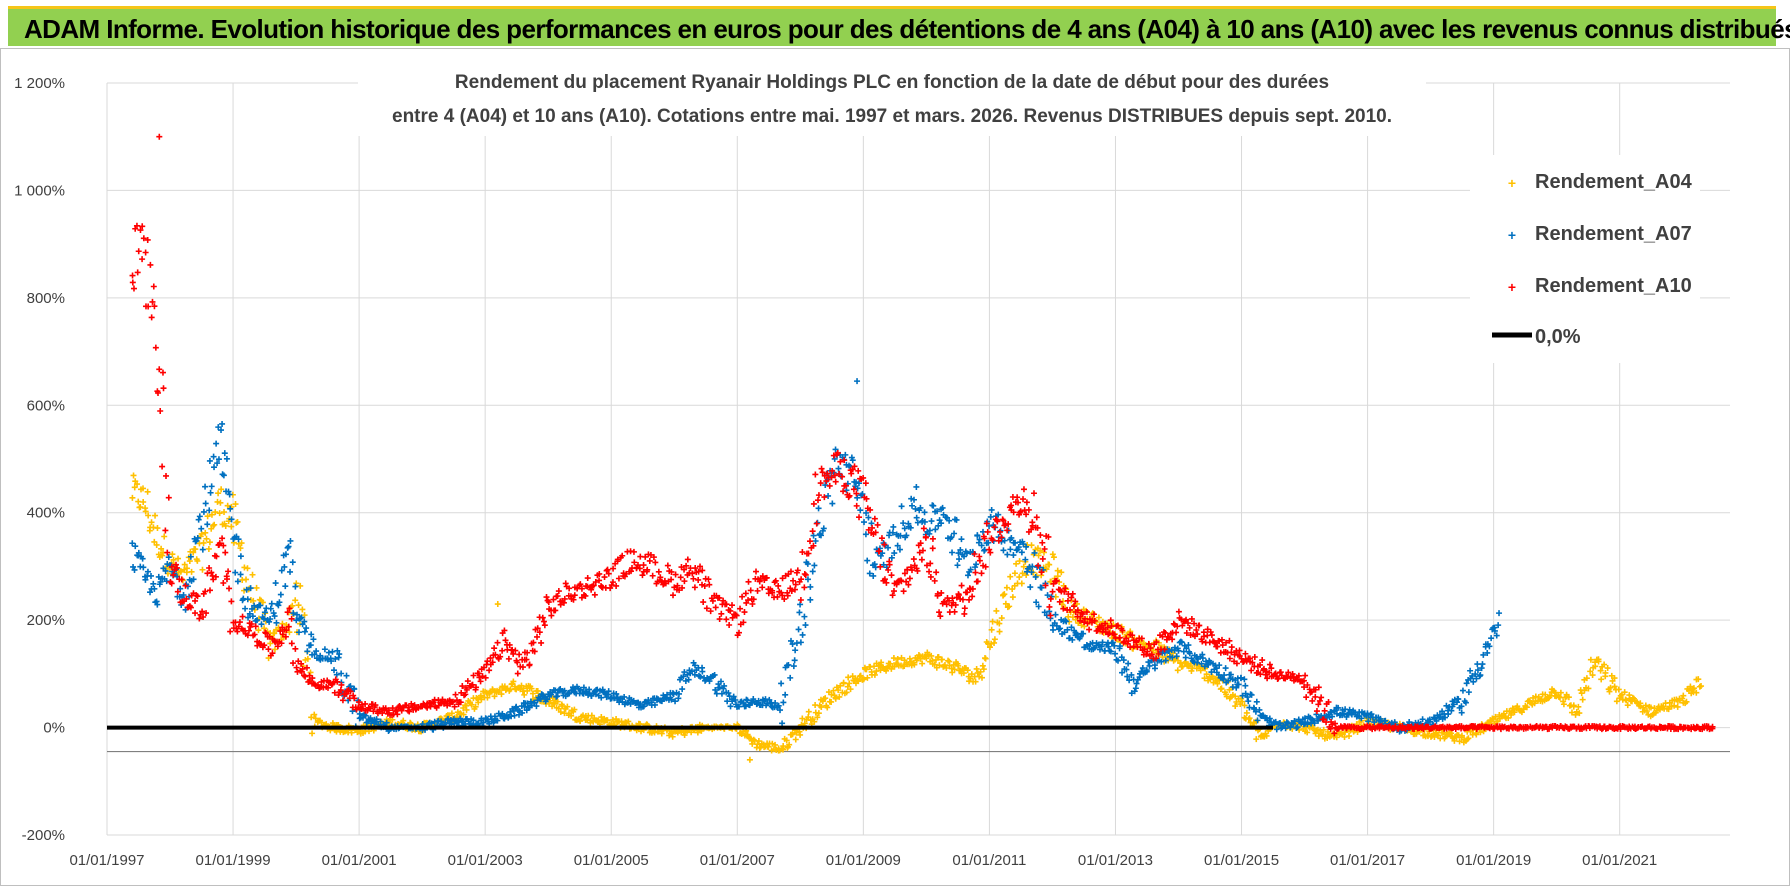 The image size is (1790, 886). I want to click on legend-label-a04: Rendement_A04, so click(1614, 182).